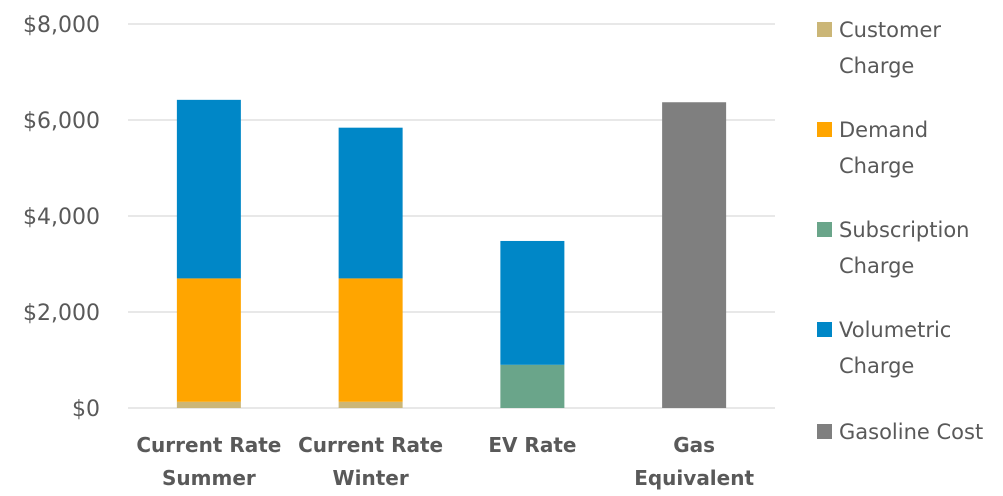  Describe the element at coordinates (61, 313) in the screenshot. I see `y-tick-label: $2,000` at that location.